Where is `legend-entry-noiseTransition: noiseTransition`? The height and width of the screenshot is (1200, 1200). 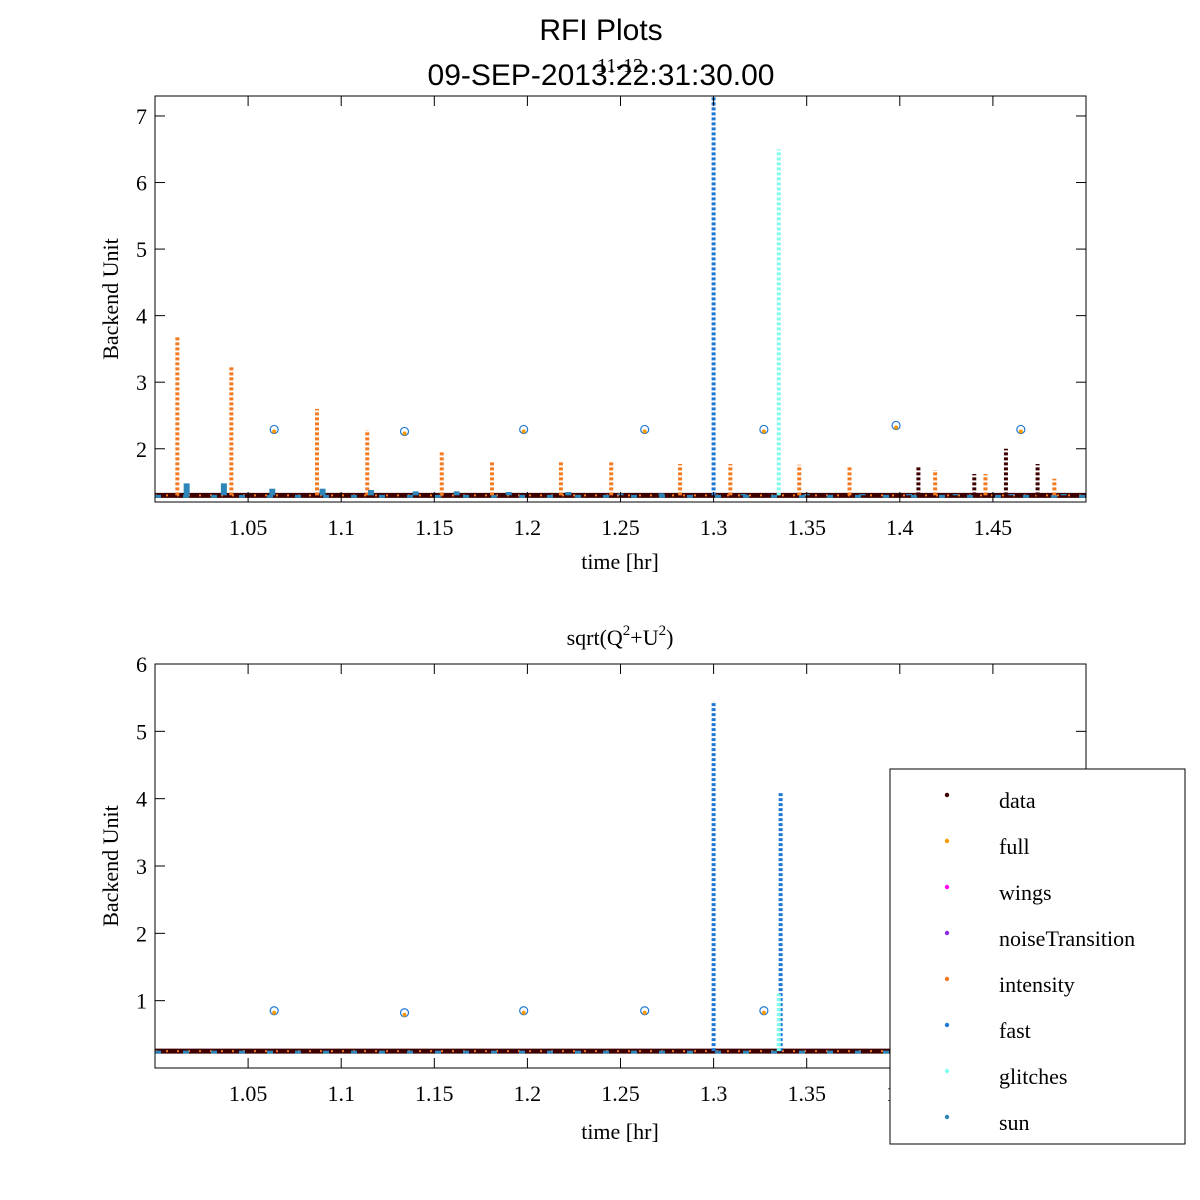
legend-entry-noiseTransition: noiseTransition is located at coordinates (1039, 938).